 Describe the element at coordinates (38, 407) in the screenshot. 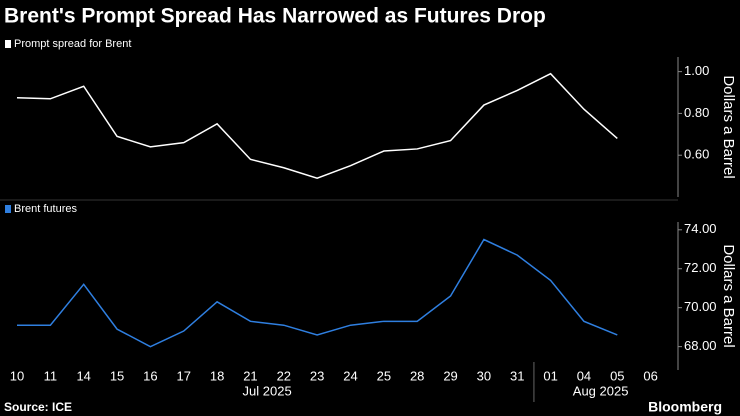

I see `source: Source: ICE` at that location.